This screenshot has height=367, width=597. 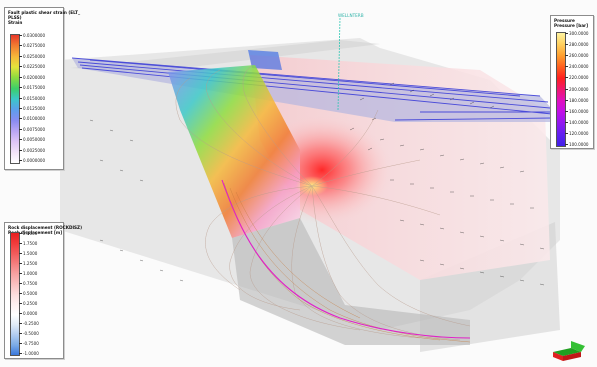 What do you see at coordinates (313, 89) in the screenshot?
I see `layer-lines` at bounding box center [313, 89].